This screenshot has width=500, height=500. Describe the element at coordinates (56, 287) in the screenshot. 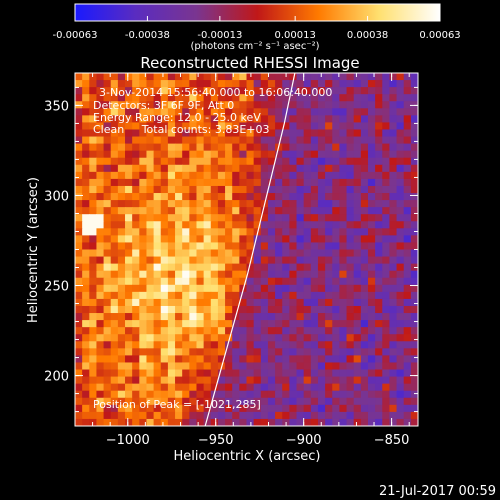

I see `y-tick-label: 250` at that location.